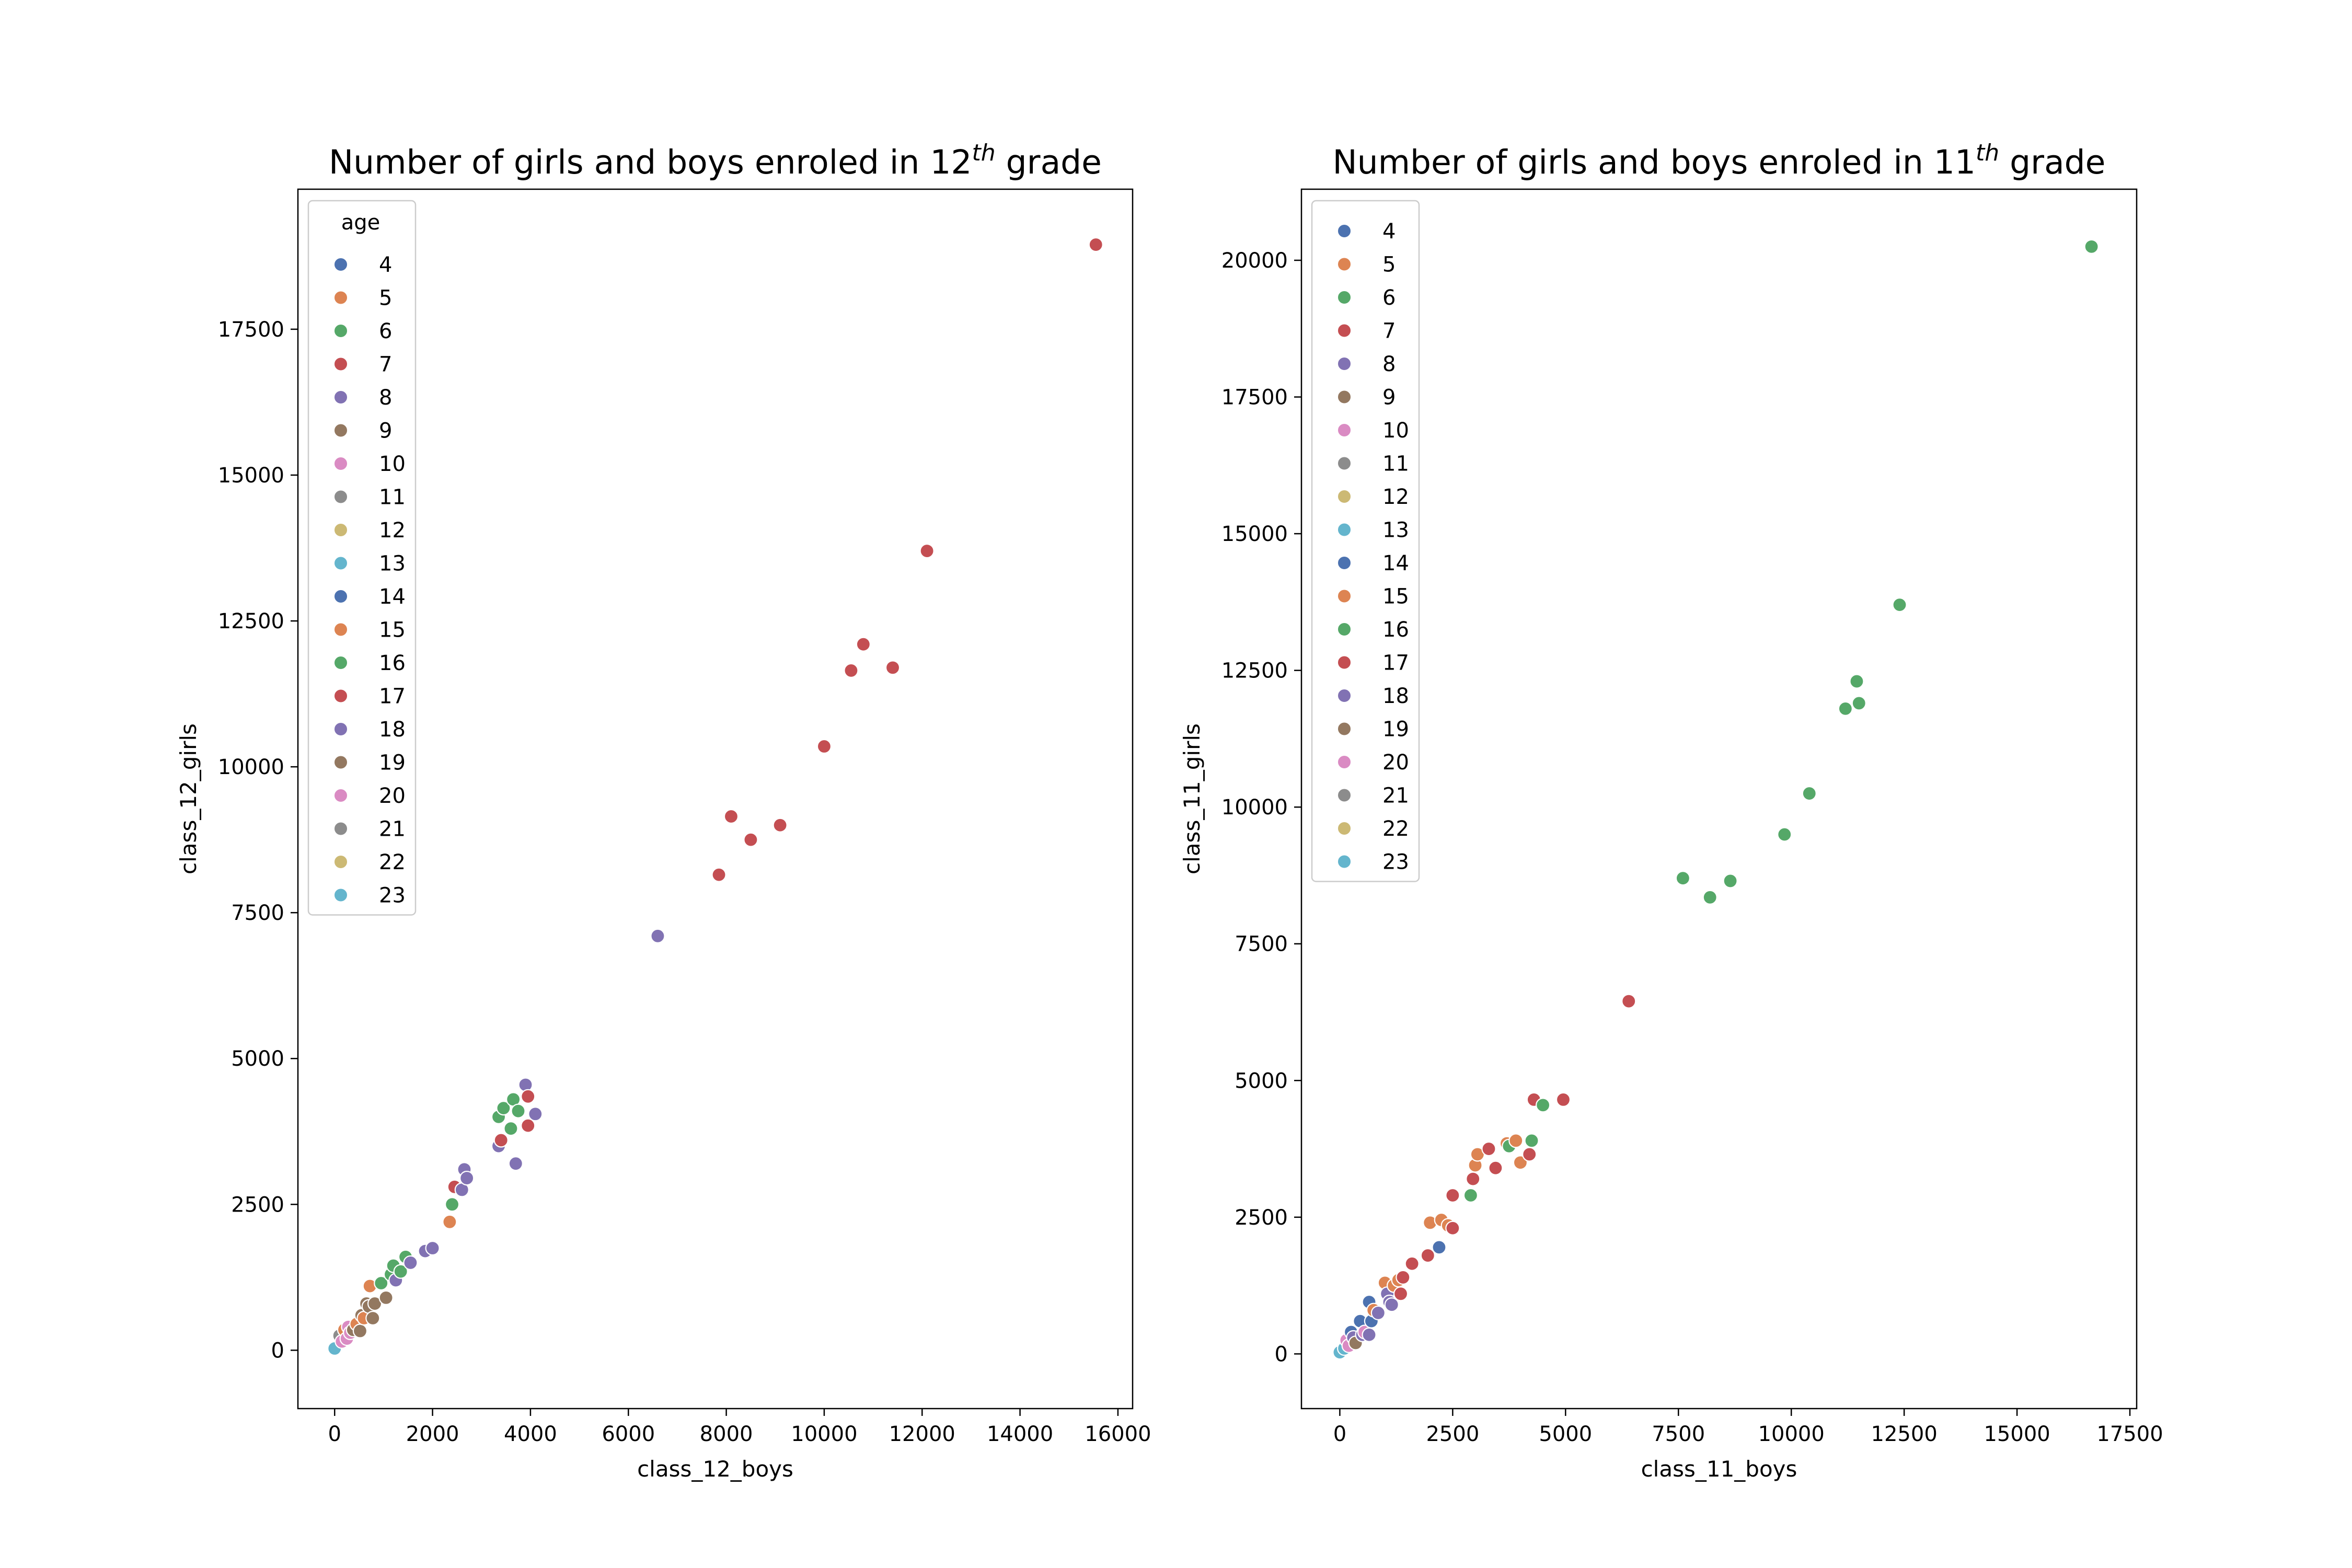  I want to click on legend-label: 13, so click(392, 564).